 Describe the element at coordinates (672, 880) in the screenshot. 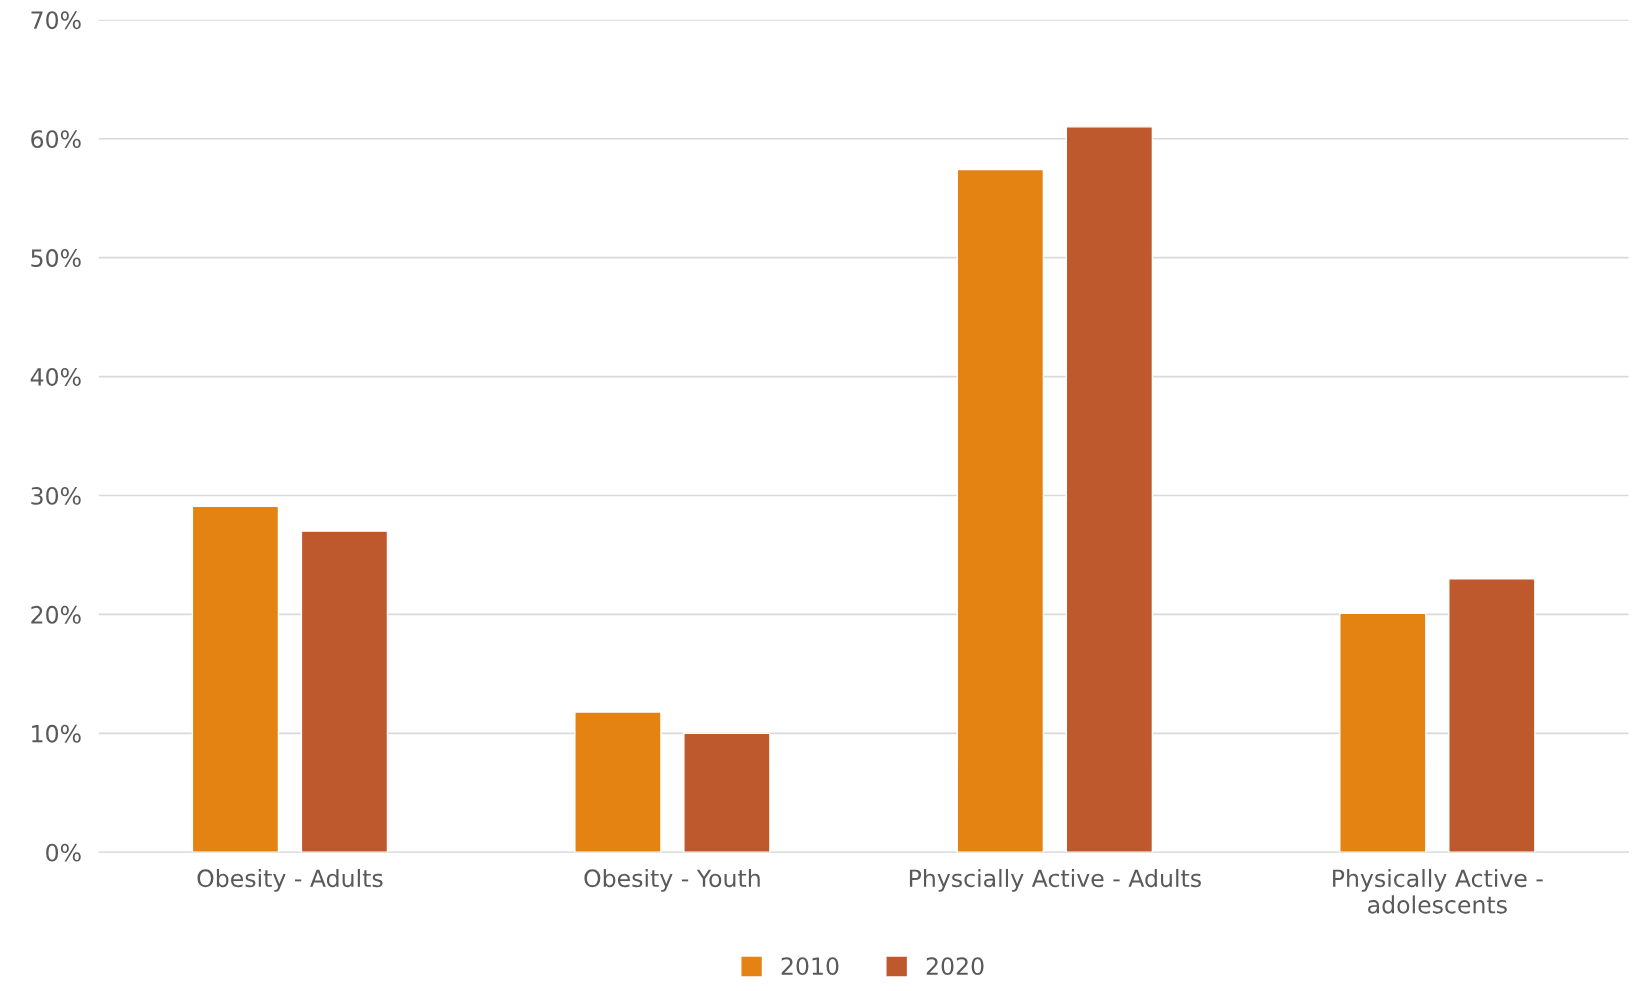

I see `x-tick-label: Obesity - Youth` at that location.